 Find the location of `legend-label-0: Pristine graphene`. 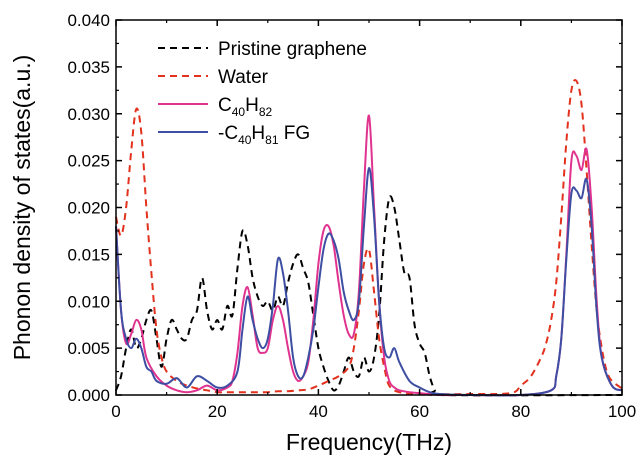

legend-label-0: Pristine graphene is located at coordinates (292, 49).